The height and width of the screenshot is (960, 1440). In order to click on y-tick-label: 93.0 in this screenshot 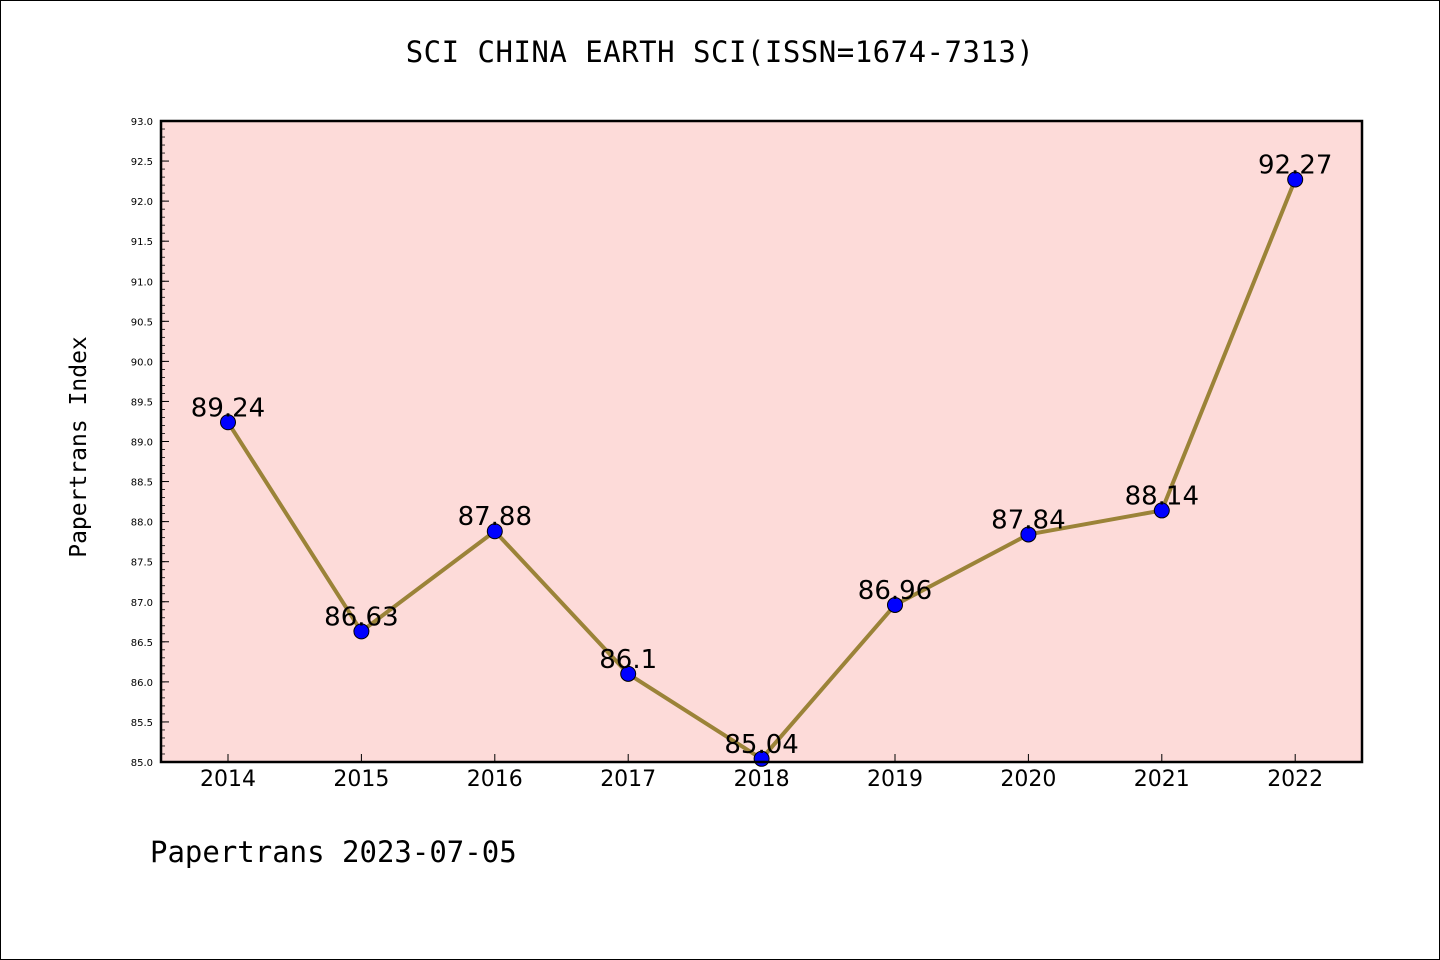, I will do `click(142, 122)`.